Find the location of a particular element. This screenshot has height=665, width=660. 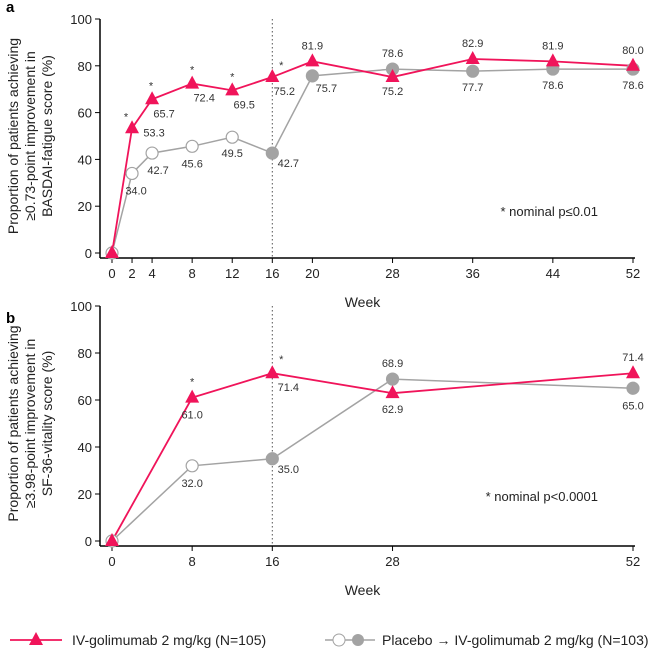

golimumab-data-label: 62.9 is located at coordinates (392, 410).